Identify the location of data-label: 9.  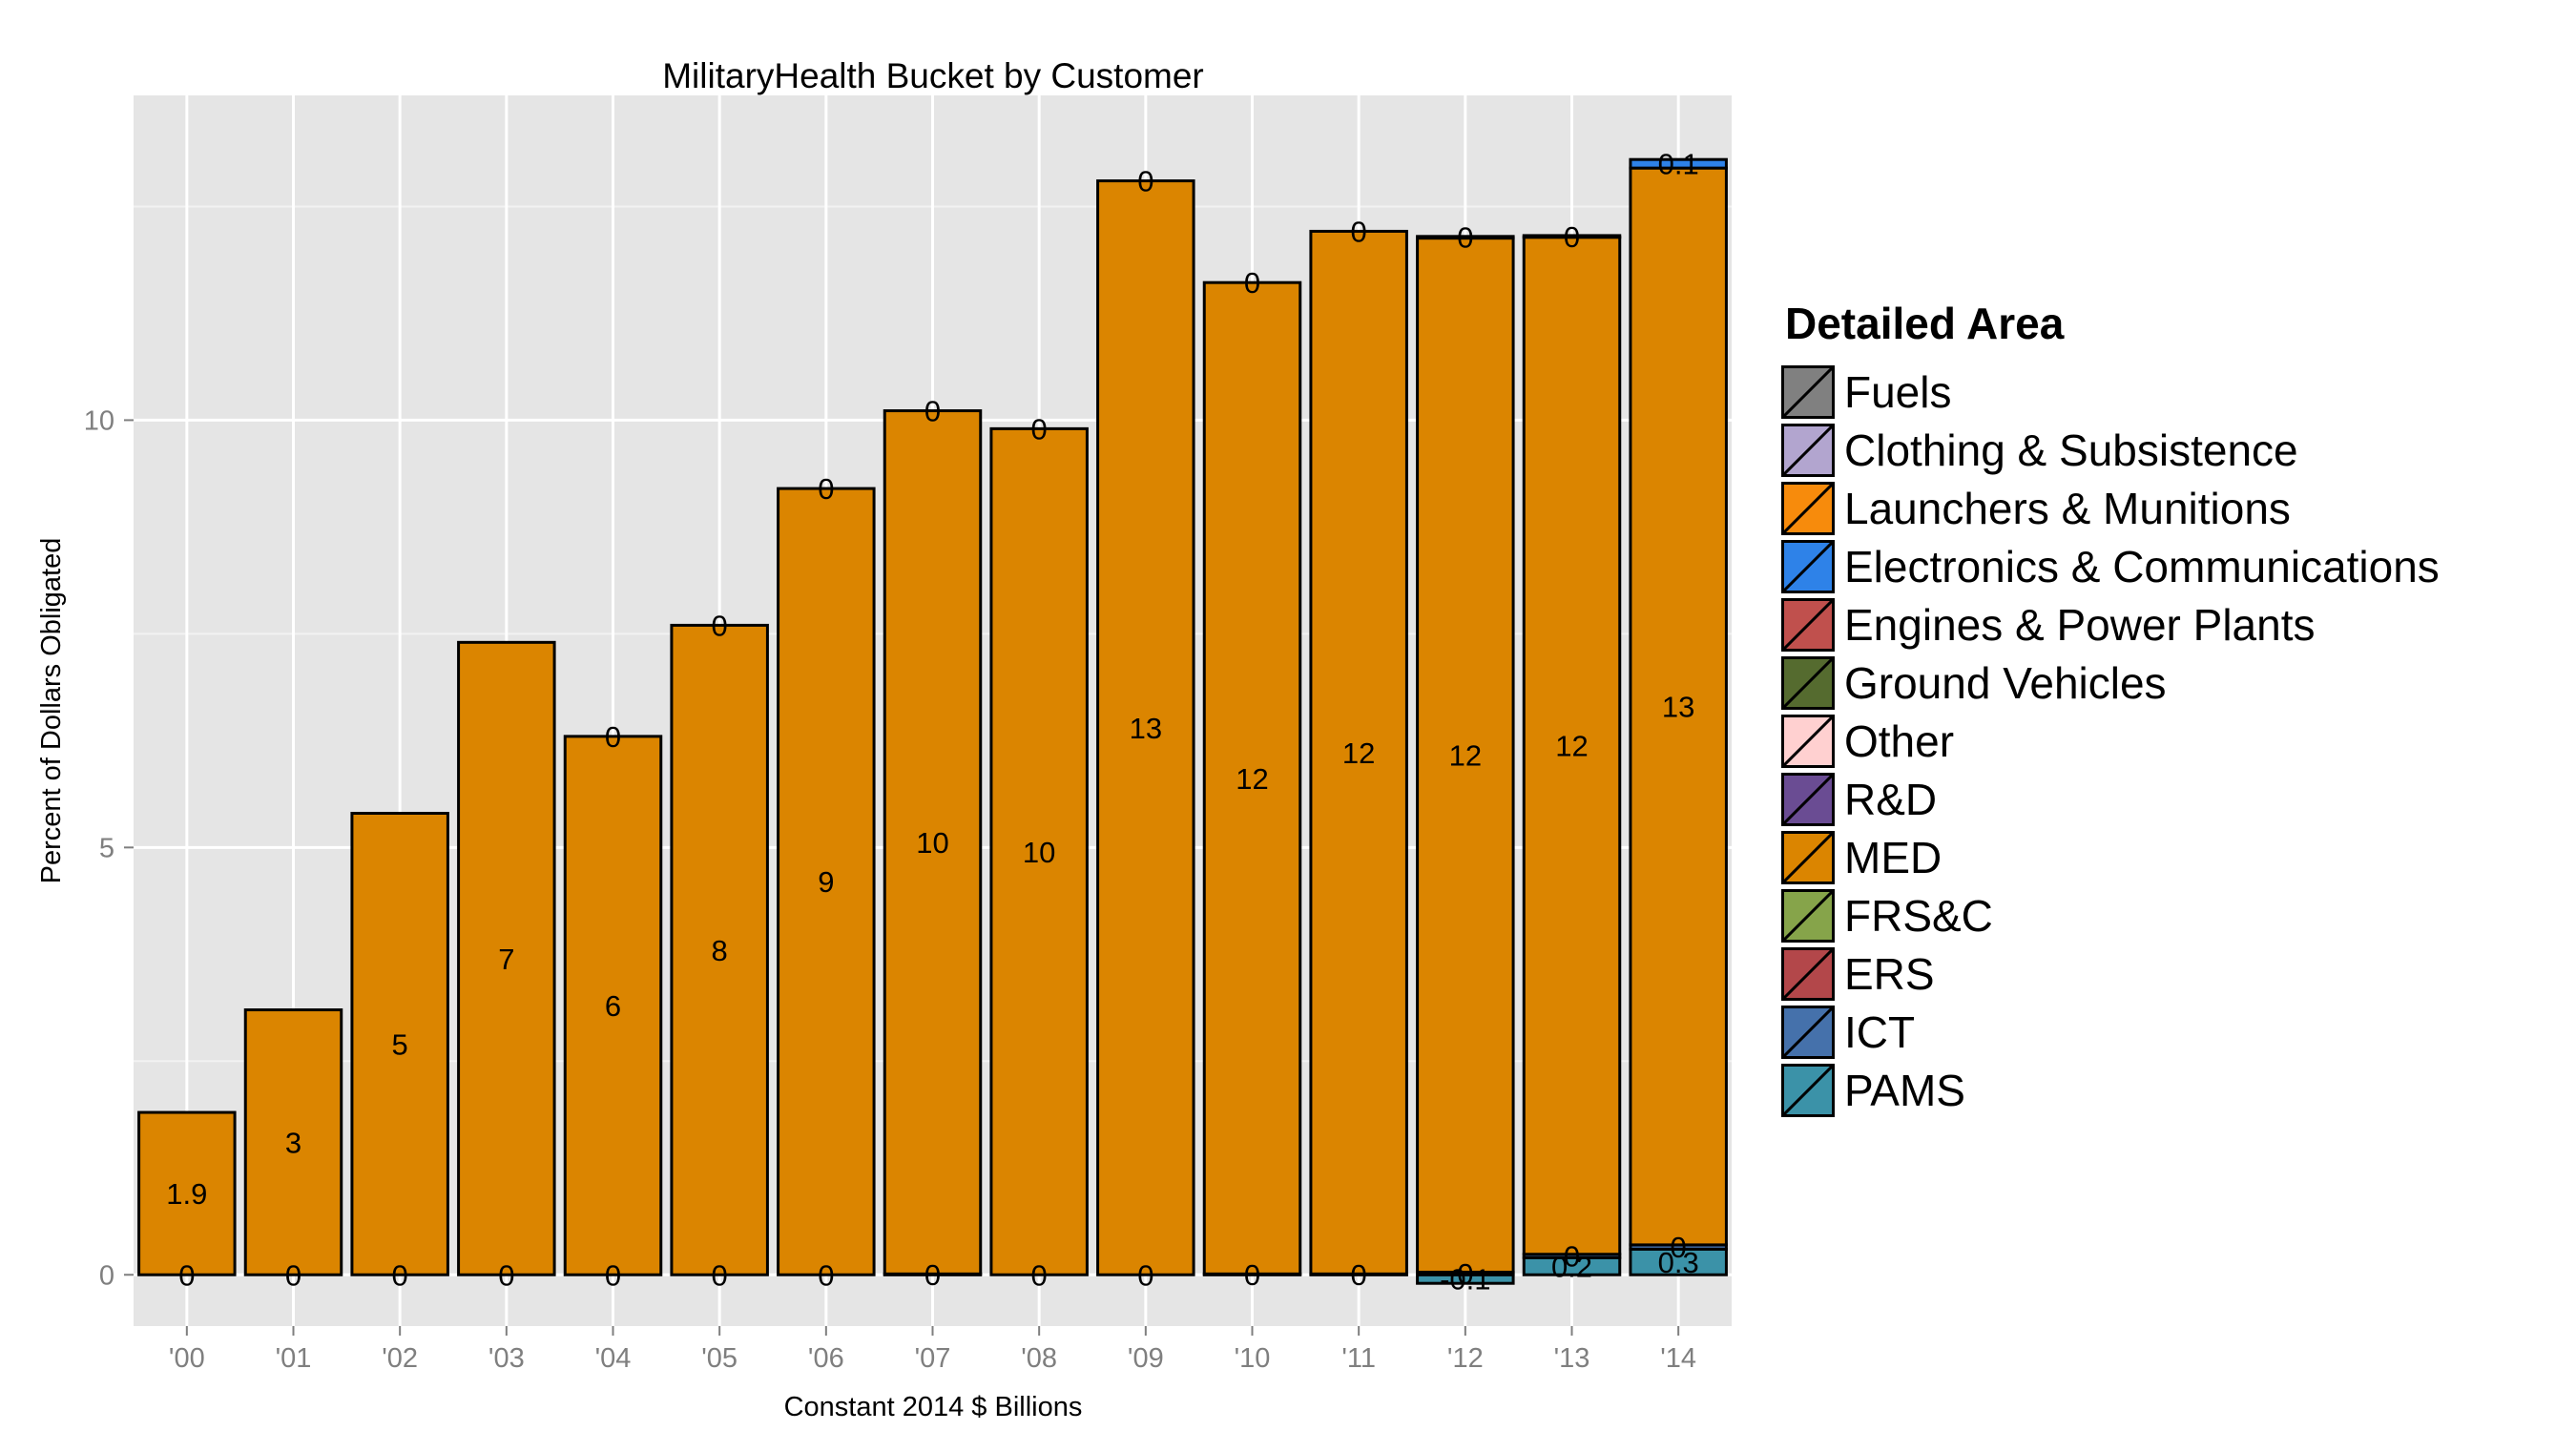
(826, 882).